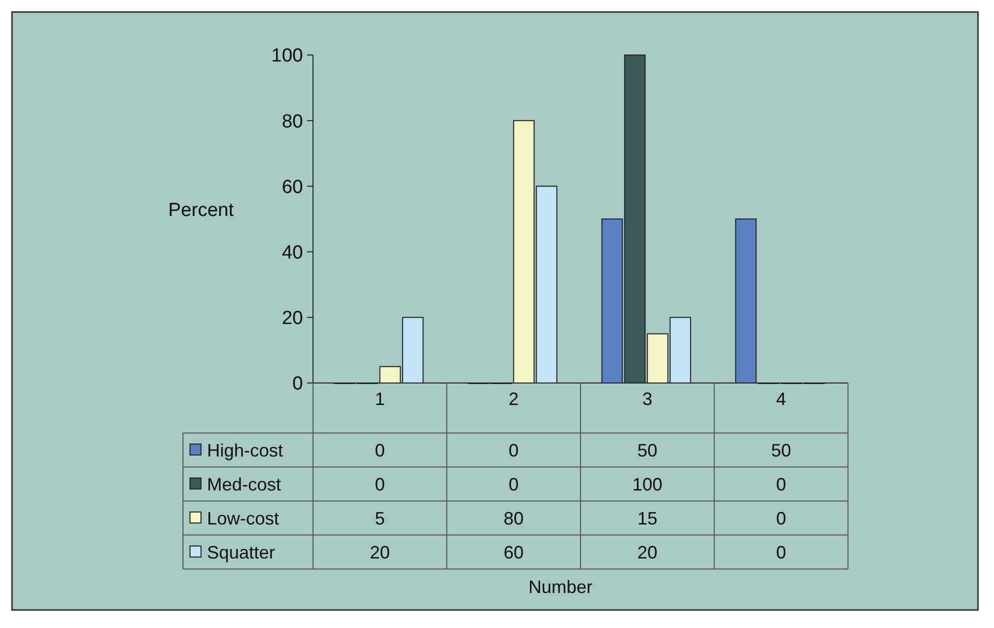 This screenshot has height=628, width=994. What do you see at coordinates (243, 518) in the screenshot?
I see `legend-label: Low-cost` at bounding box center [243, 518].